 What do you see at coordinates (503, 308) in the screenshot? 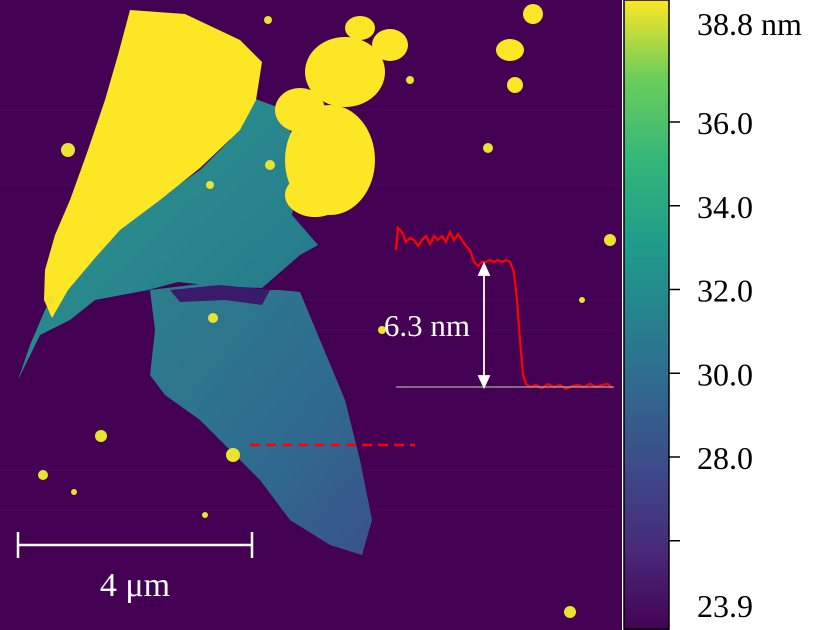
I see `height-profile-trace` at bounding box center [503, 308].